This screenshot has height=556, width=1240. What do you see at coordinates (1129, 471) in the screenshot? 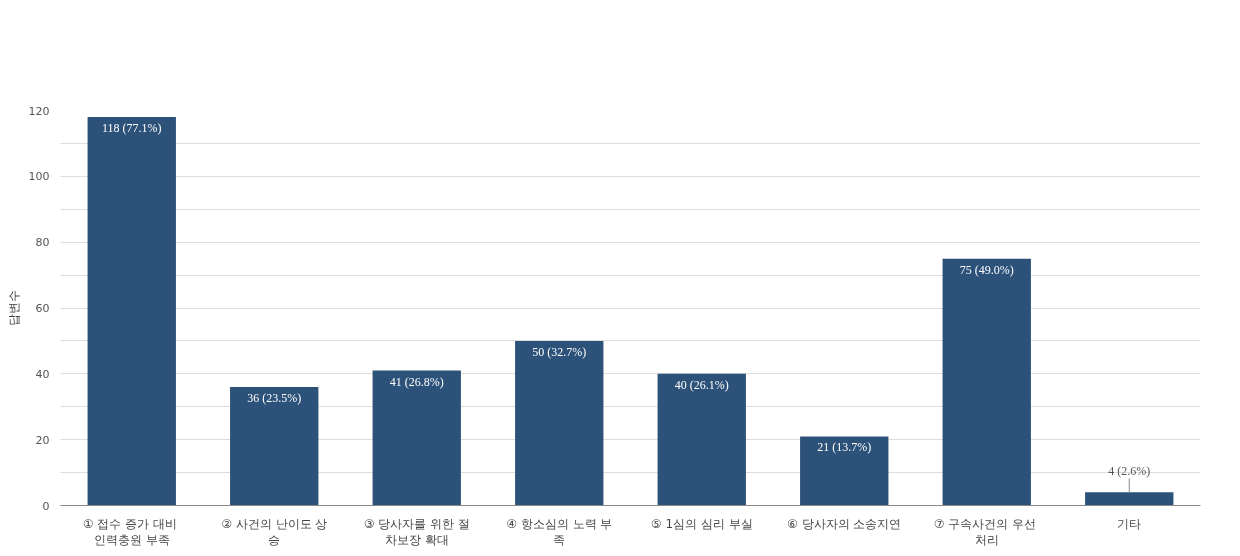
I see `data-label: 4 (2.6%)` at bounding box center [1129, 471].